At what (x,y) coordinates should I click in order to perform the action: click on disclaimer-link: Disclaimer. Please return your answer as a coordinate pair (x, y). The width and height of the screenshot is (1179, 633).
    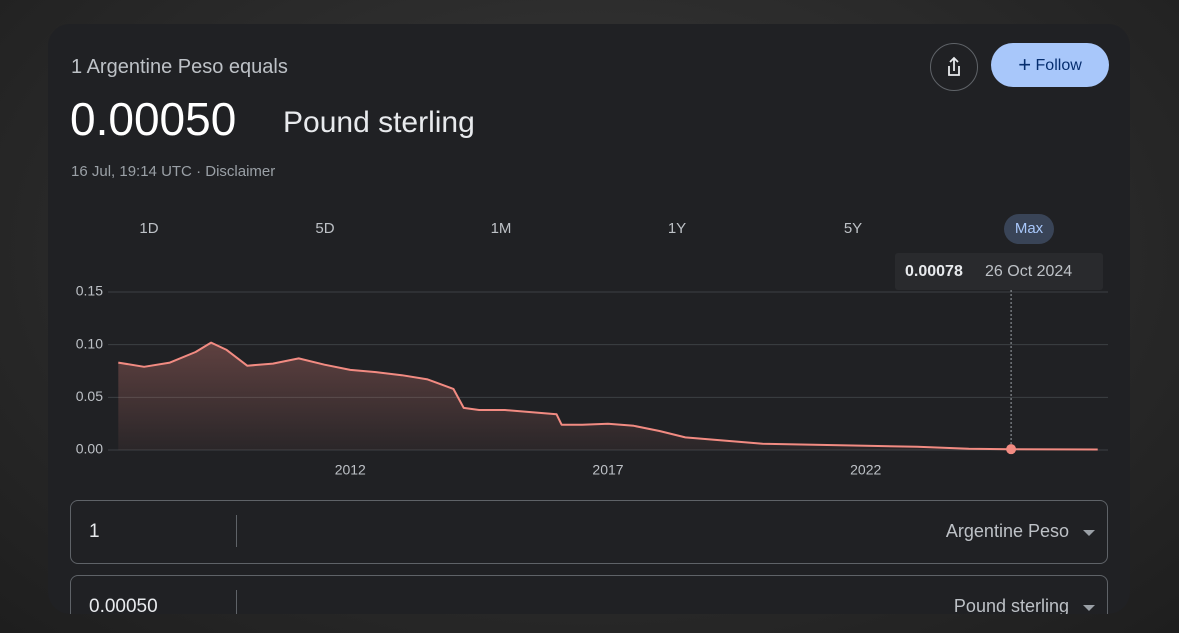
    Looking at the image, I should click on (240, 171).